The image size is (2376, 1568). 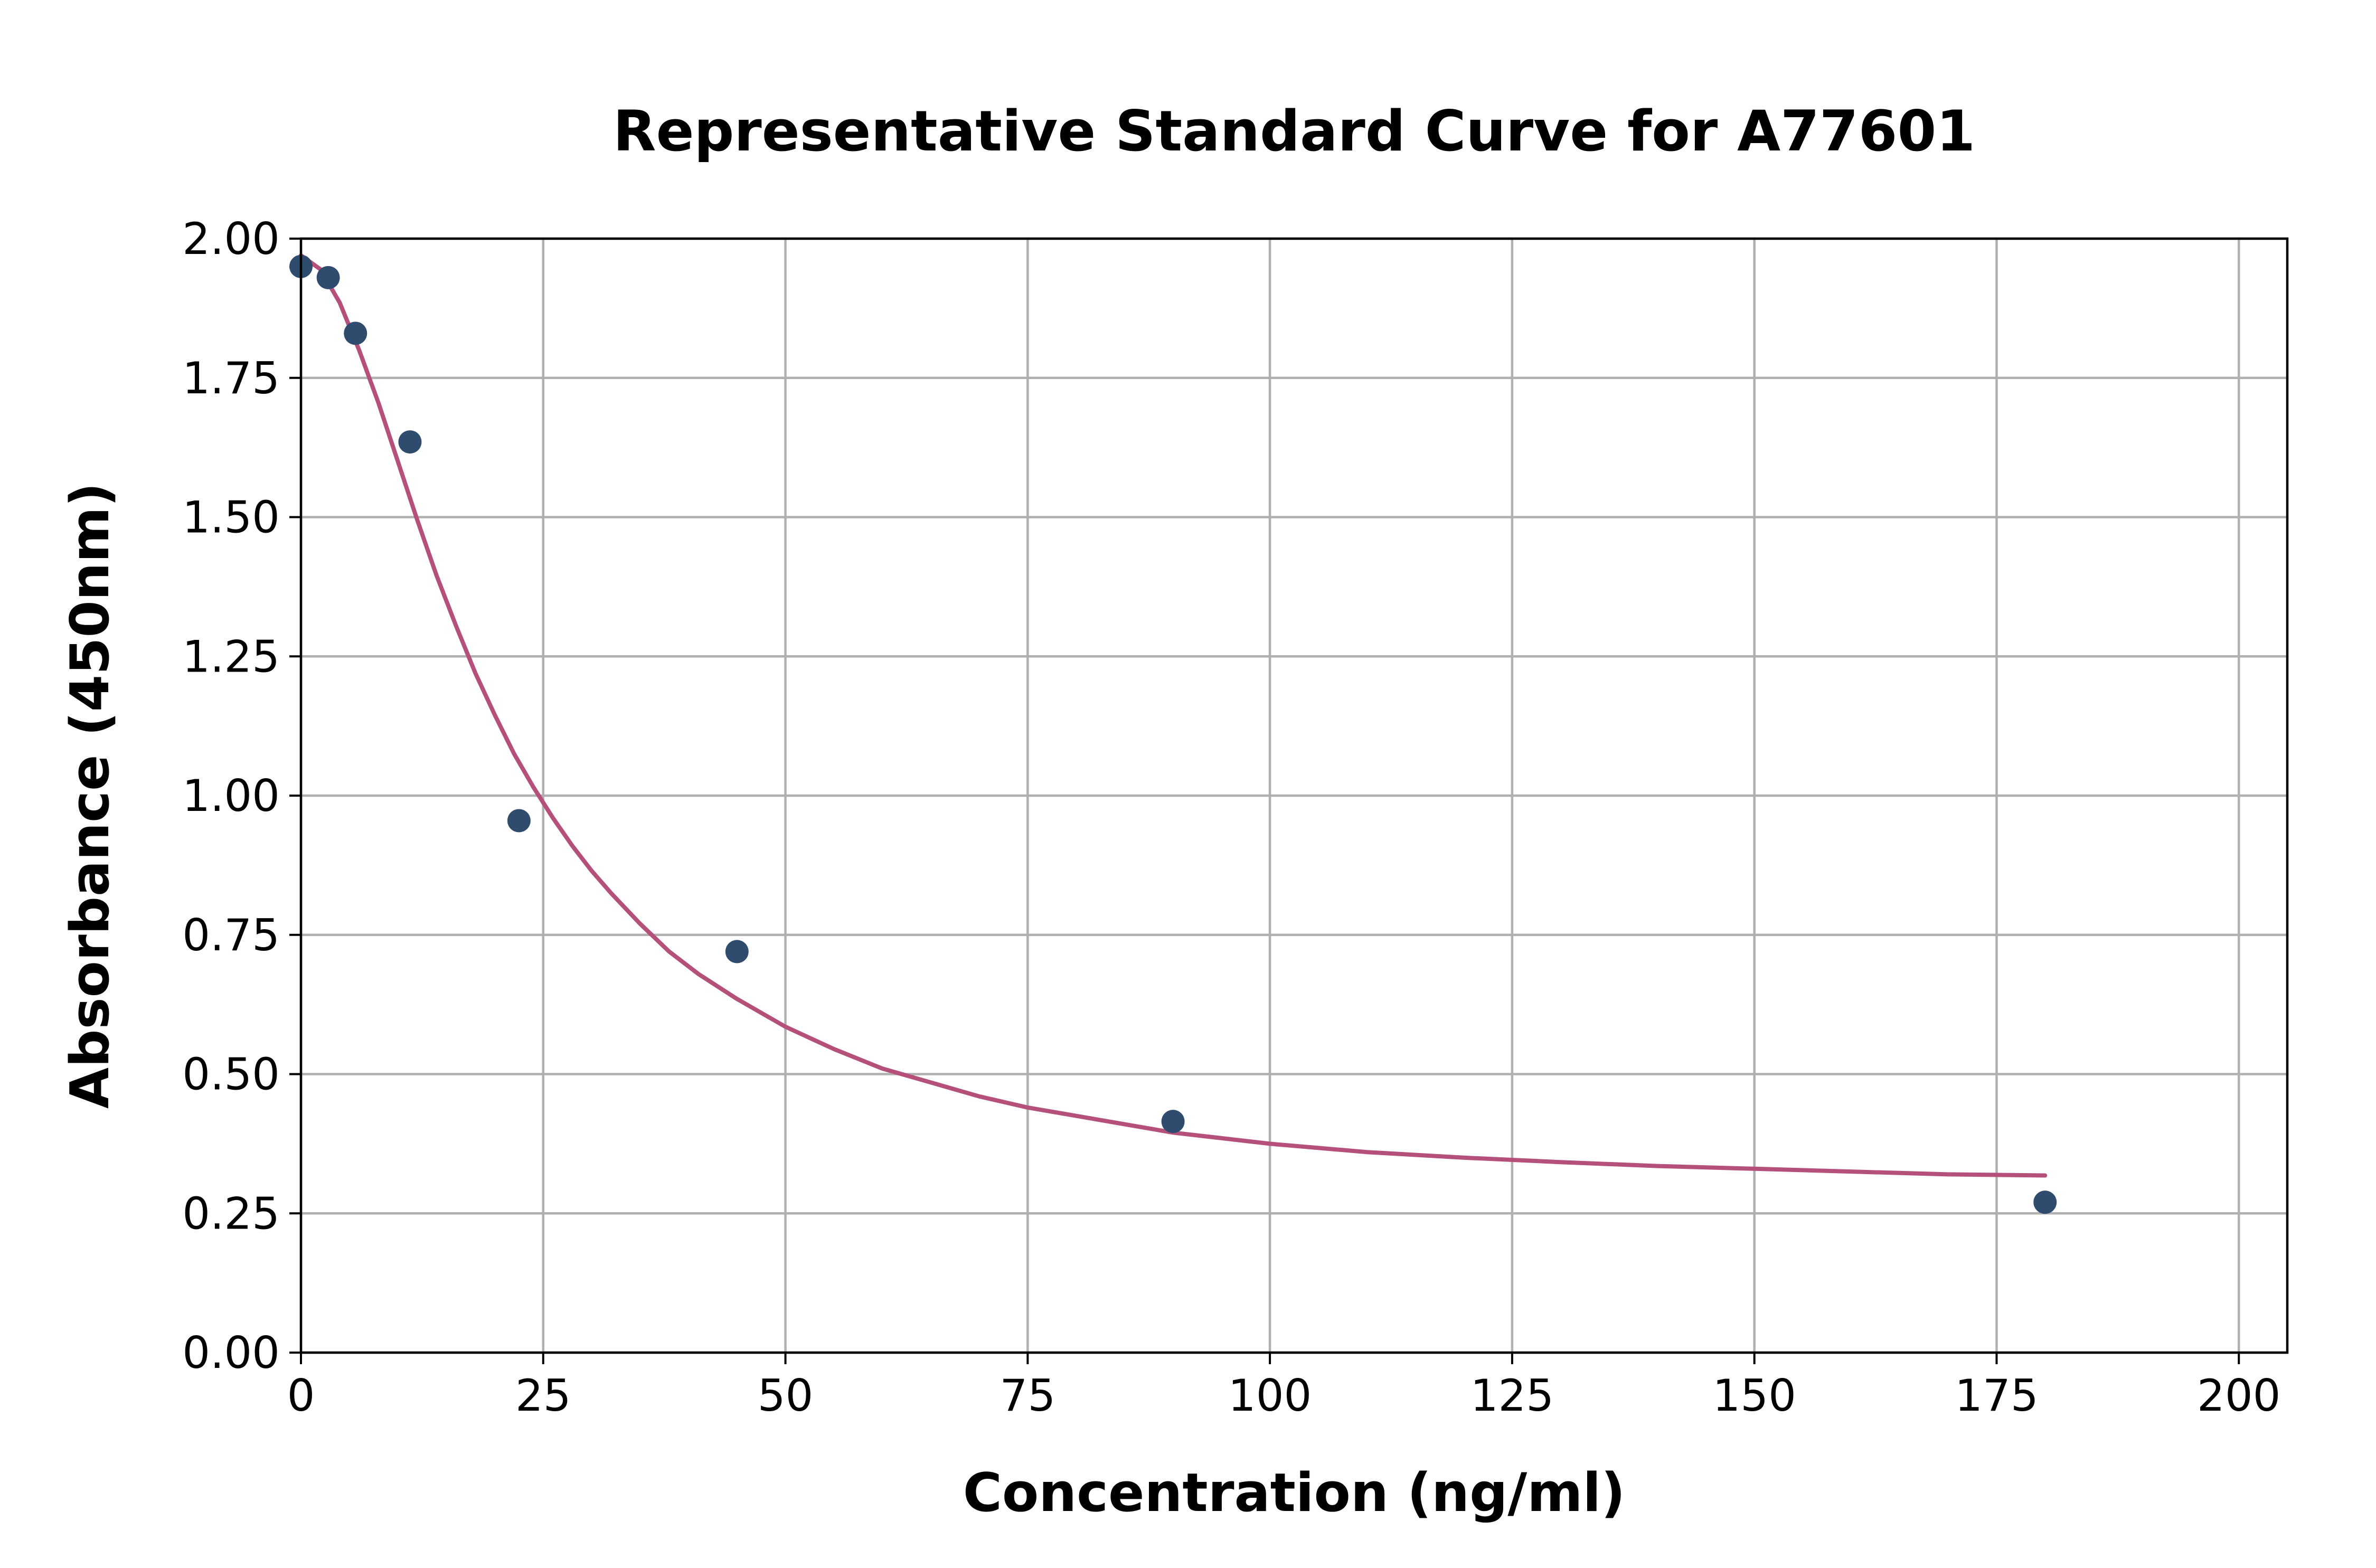 I want to click on y-tick-label: 1.25, so click(x=231, y=656).